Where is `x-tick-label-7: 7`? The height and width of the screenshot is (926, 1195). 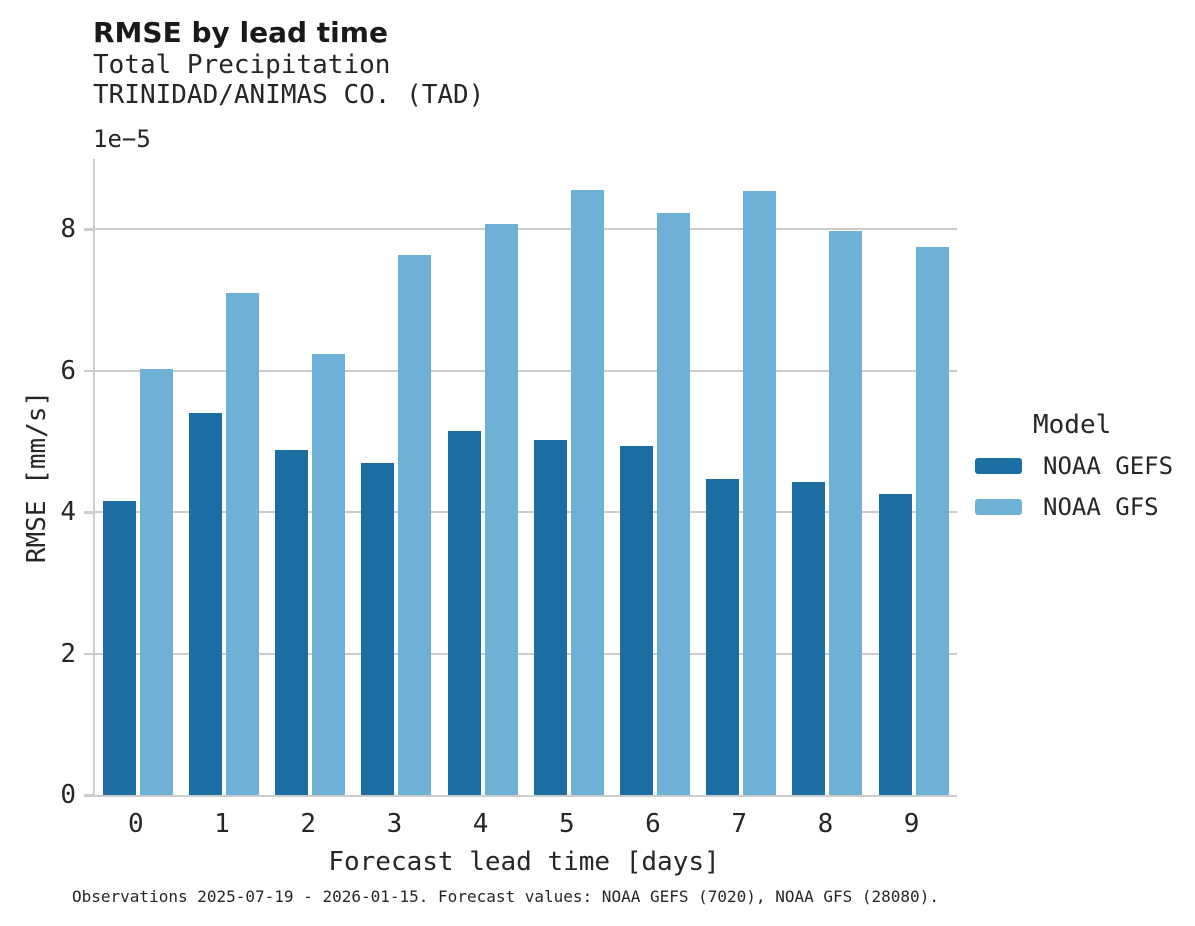 x-tick-label-7: 7 is located at coordinates (739, 824).